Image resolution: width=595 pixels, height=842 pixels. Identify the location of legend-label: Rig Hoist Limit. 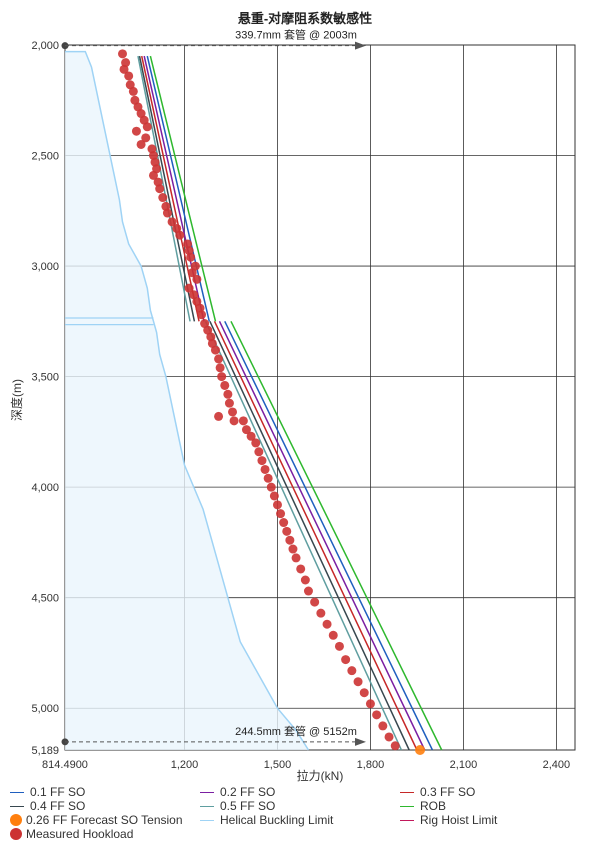
(459, 820).